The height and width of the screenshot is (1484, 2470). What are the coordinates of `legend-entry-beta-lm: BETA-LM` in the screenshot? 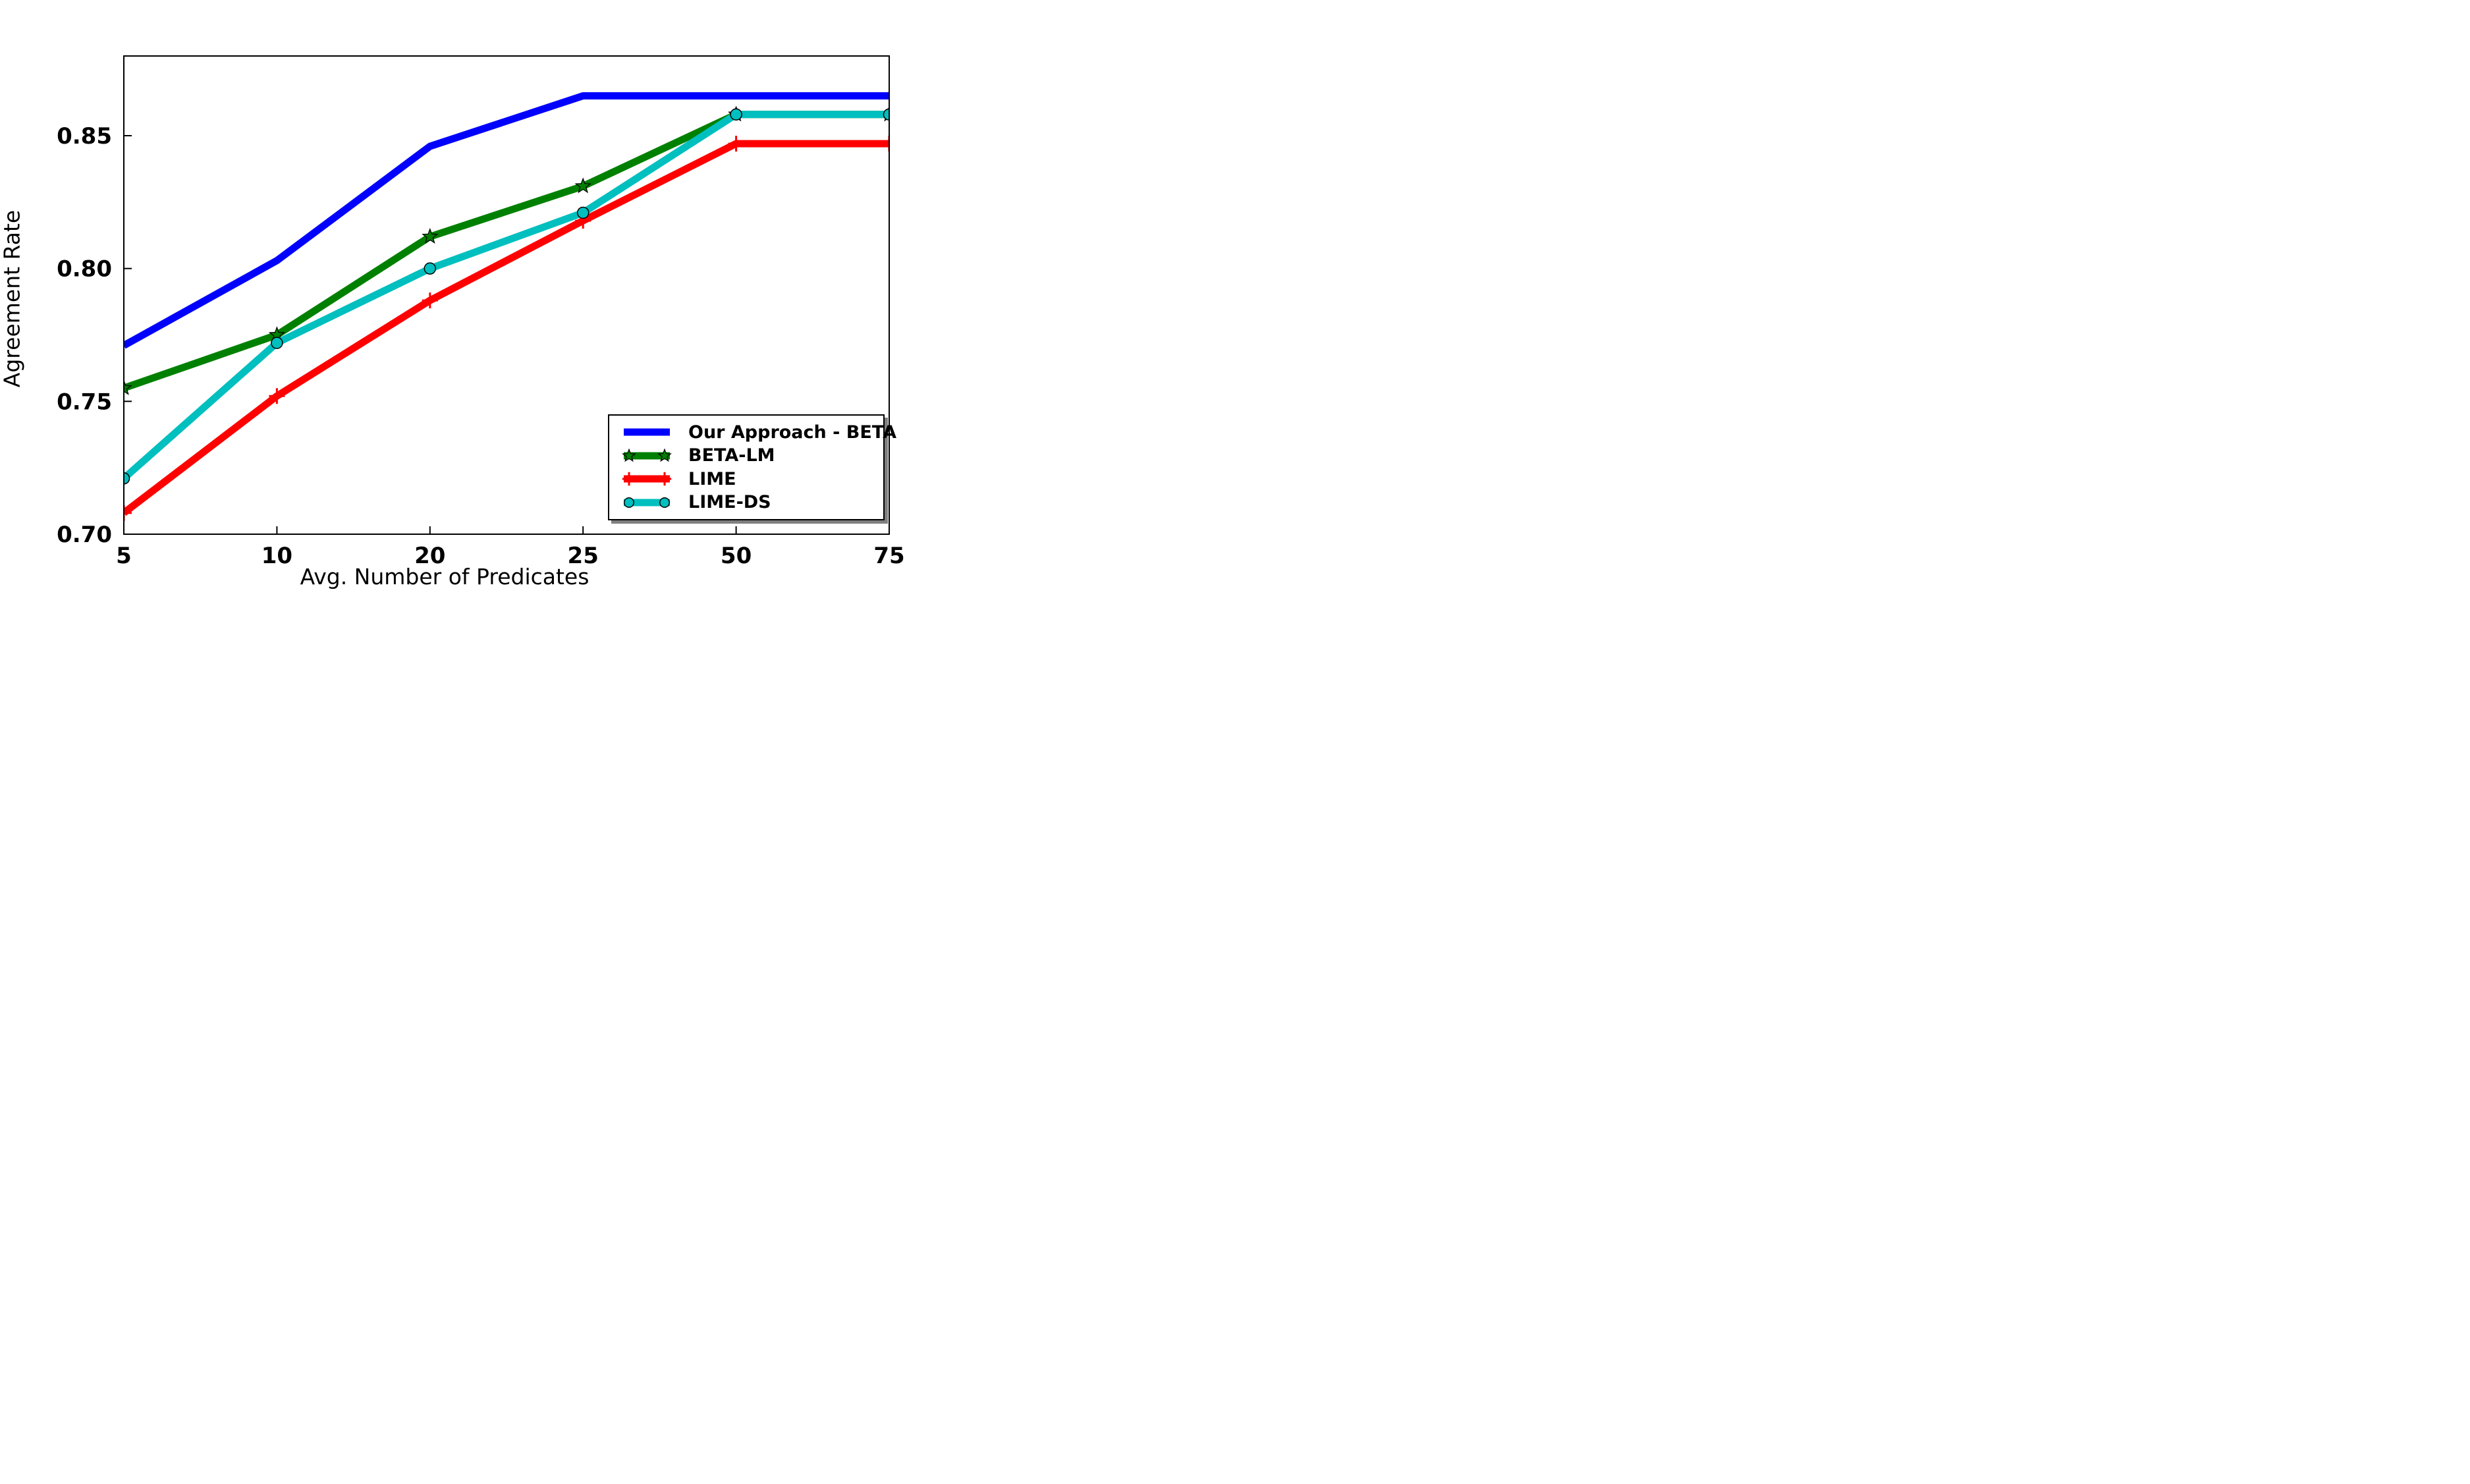 It's located at (749, 455).